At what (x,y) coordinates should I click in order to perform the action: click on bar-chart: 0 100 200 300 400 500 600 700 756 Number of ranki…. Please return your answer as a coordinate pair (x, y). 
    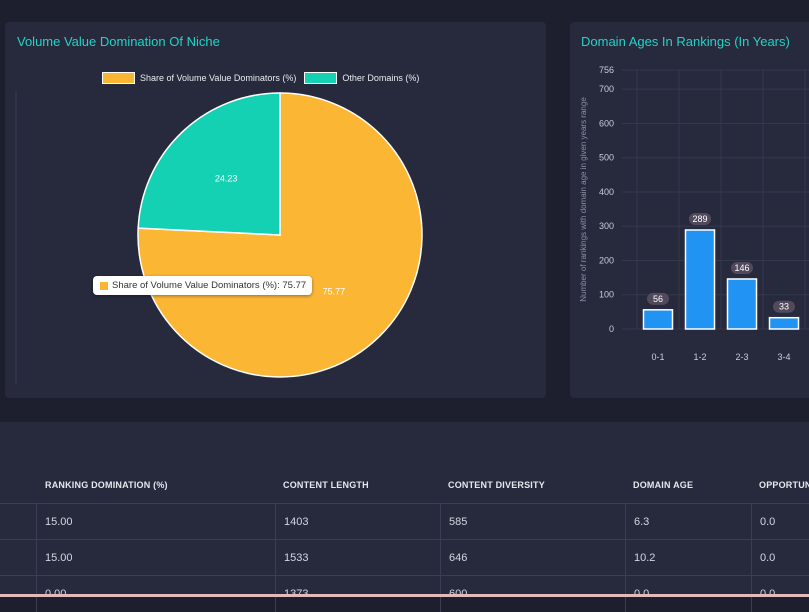
    Looking at the image, I should click on (694, 213).